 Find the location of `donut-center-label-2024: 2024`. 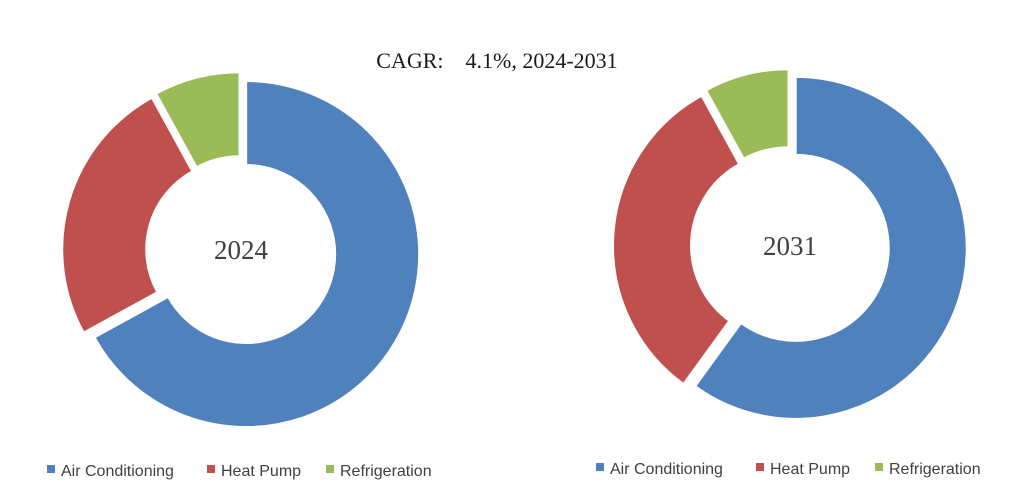

donut-center-label-2024: 2024 is located at coordinates (241, 250).